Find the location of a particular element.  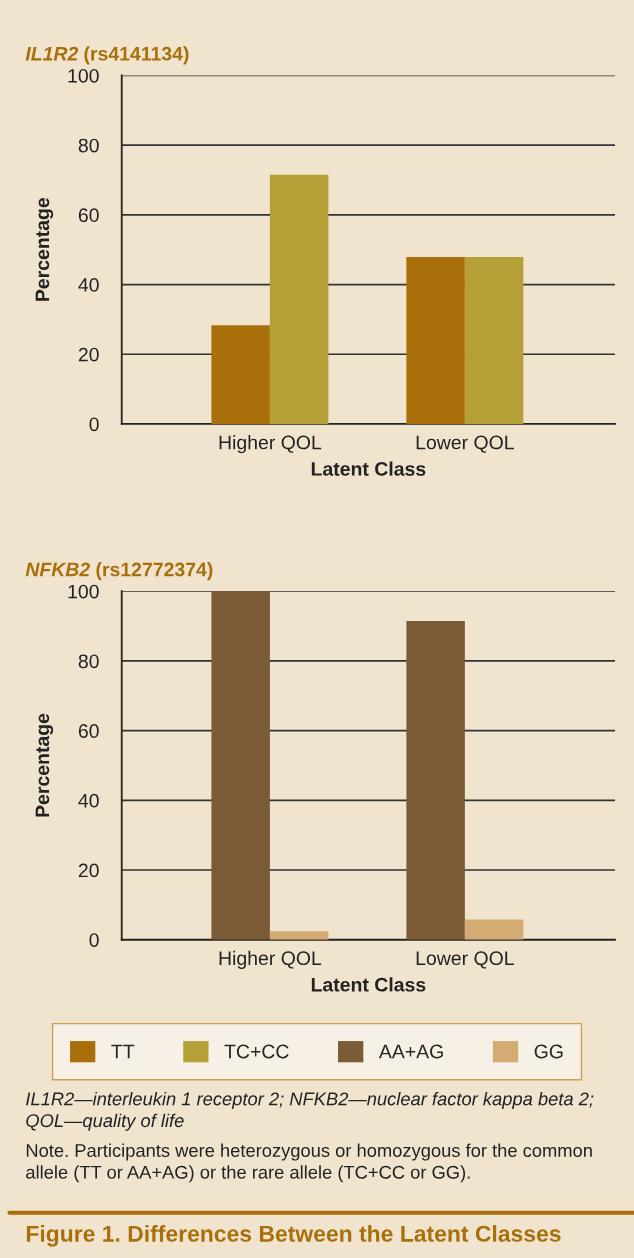

legend-label: TC+CC is located at coordinates (256, 1051).